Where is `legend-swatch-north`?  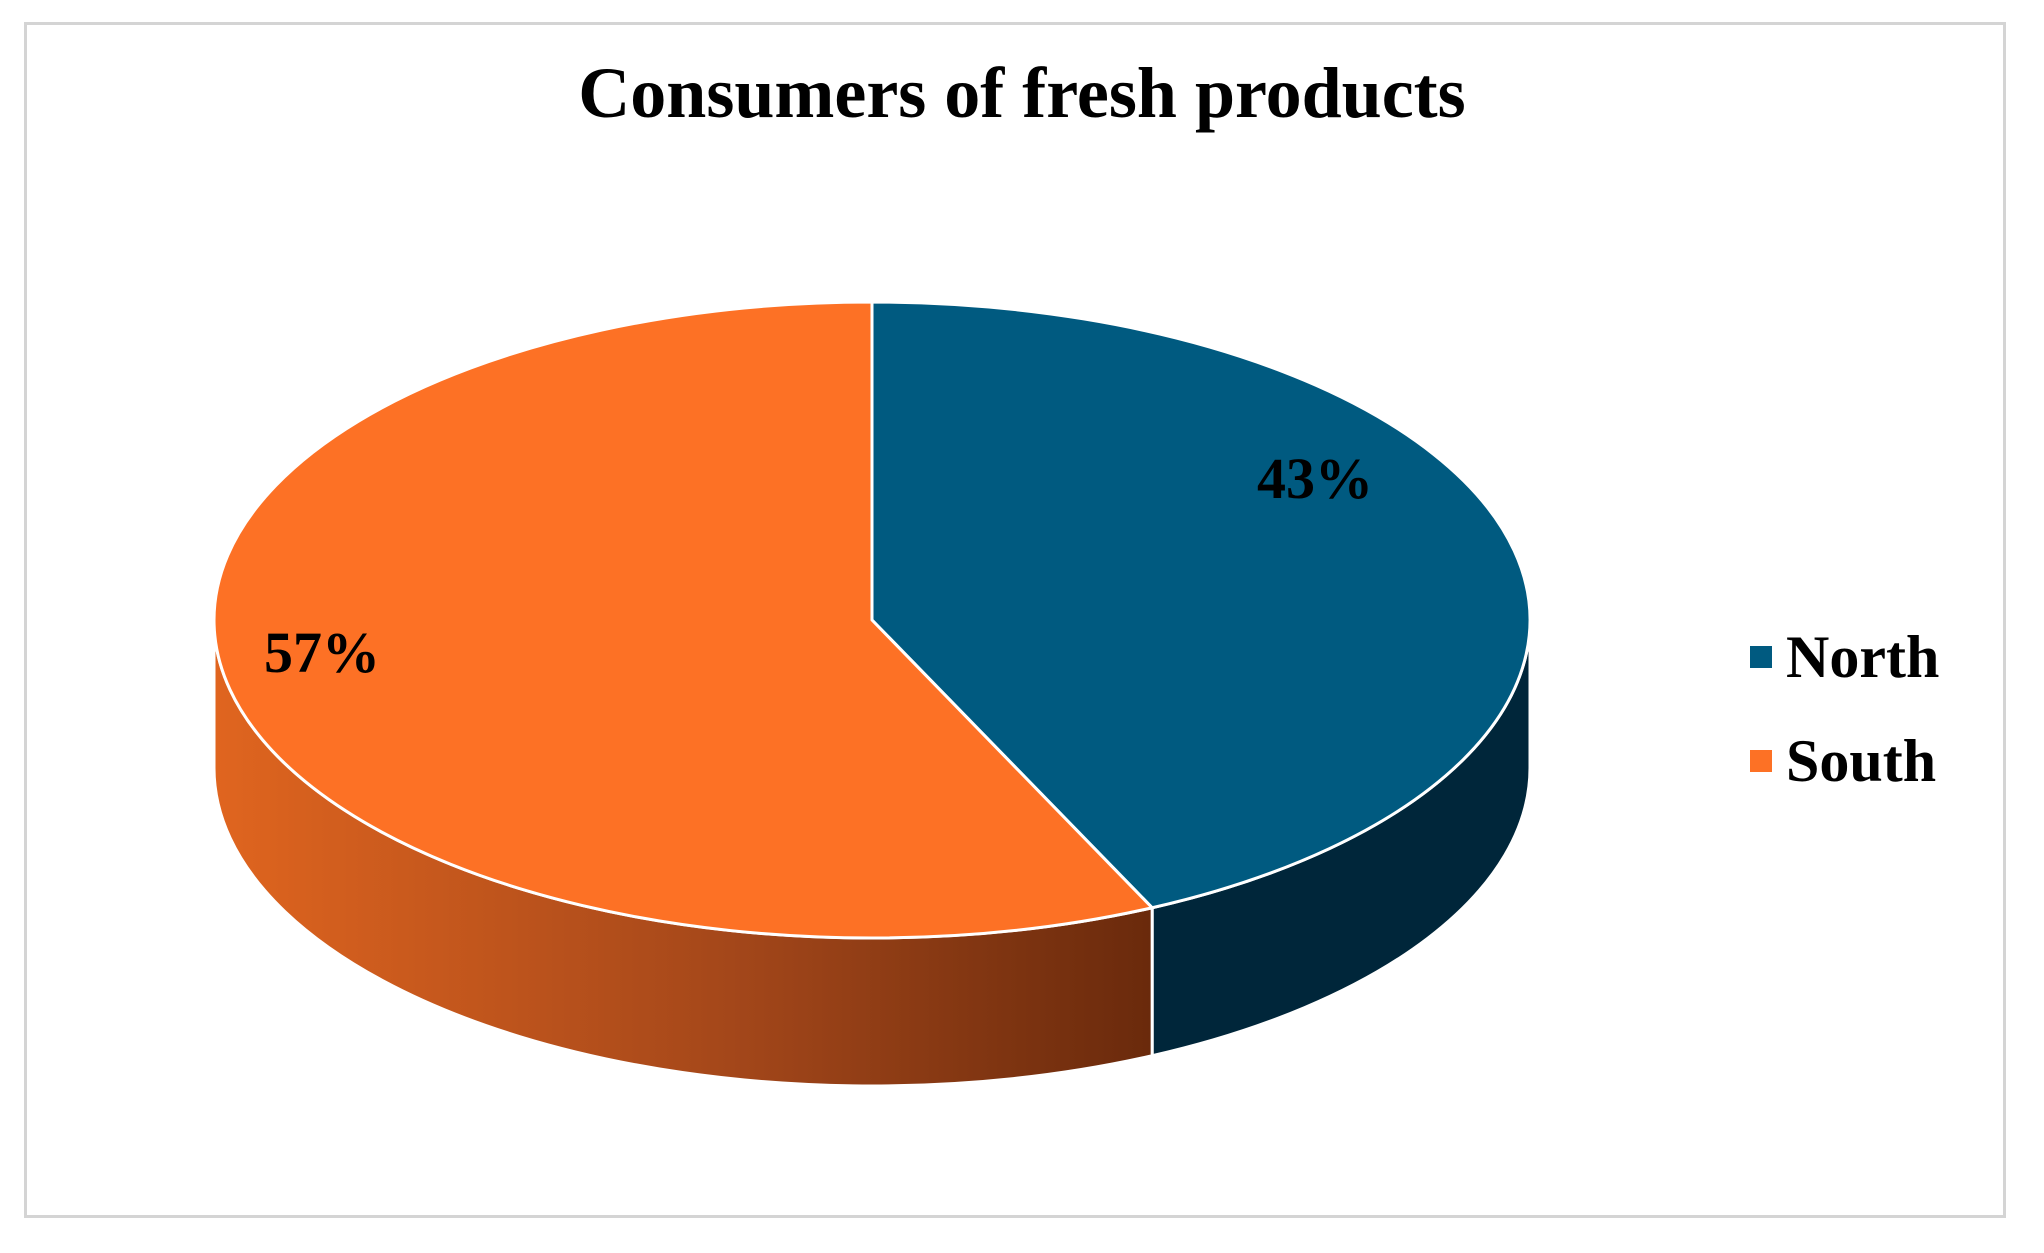 legend-swatch-north is located at coordinates (1761, 657).